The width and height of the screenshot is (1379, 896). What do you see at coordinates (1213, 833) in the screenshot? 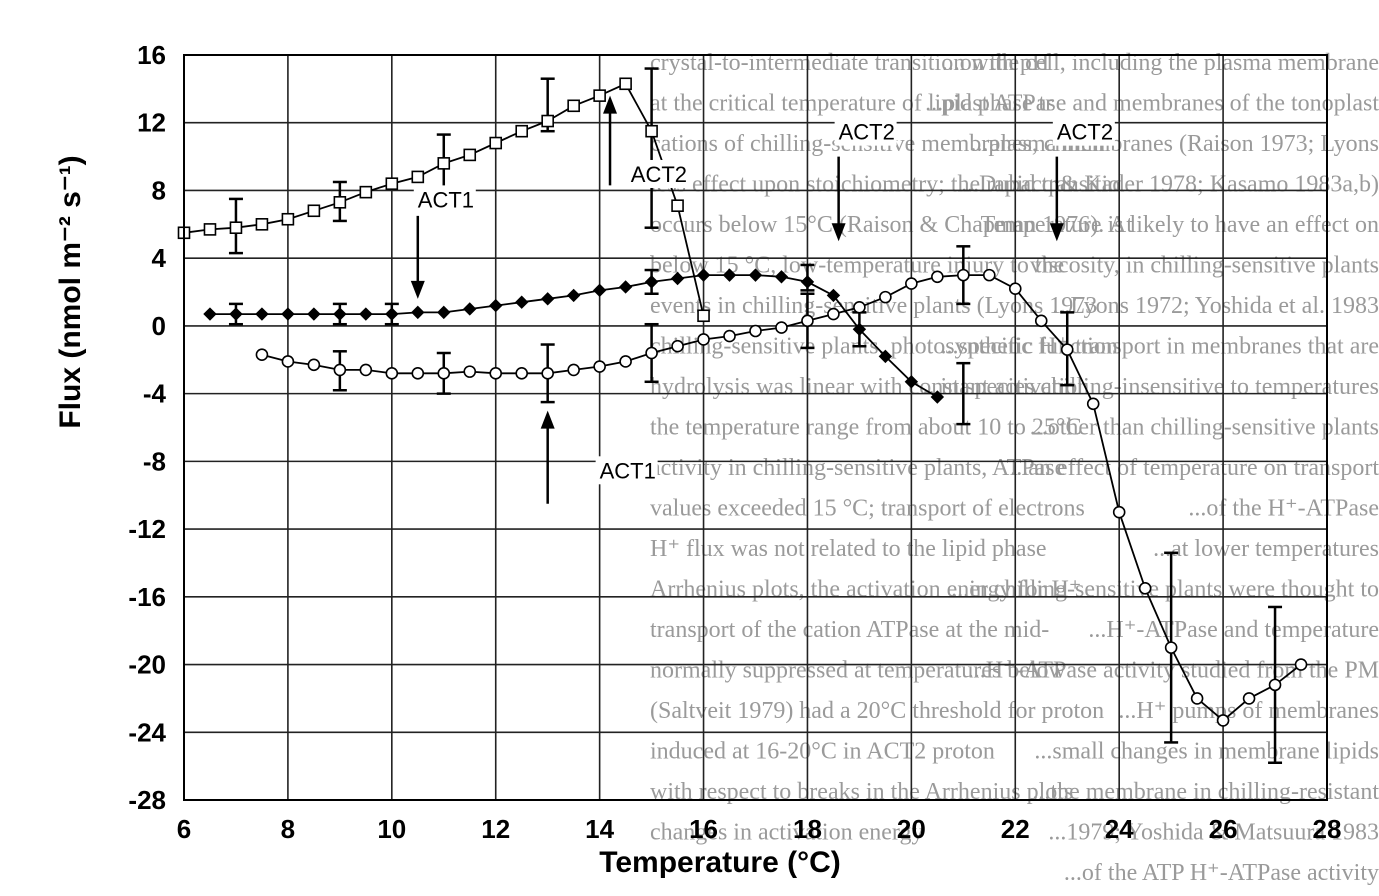
I see `background-text-line: ...1979; Yoshida & Matsuura 1983` at bounding box center [1213, 833].